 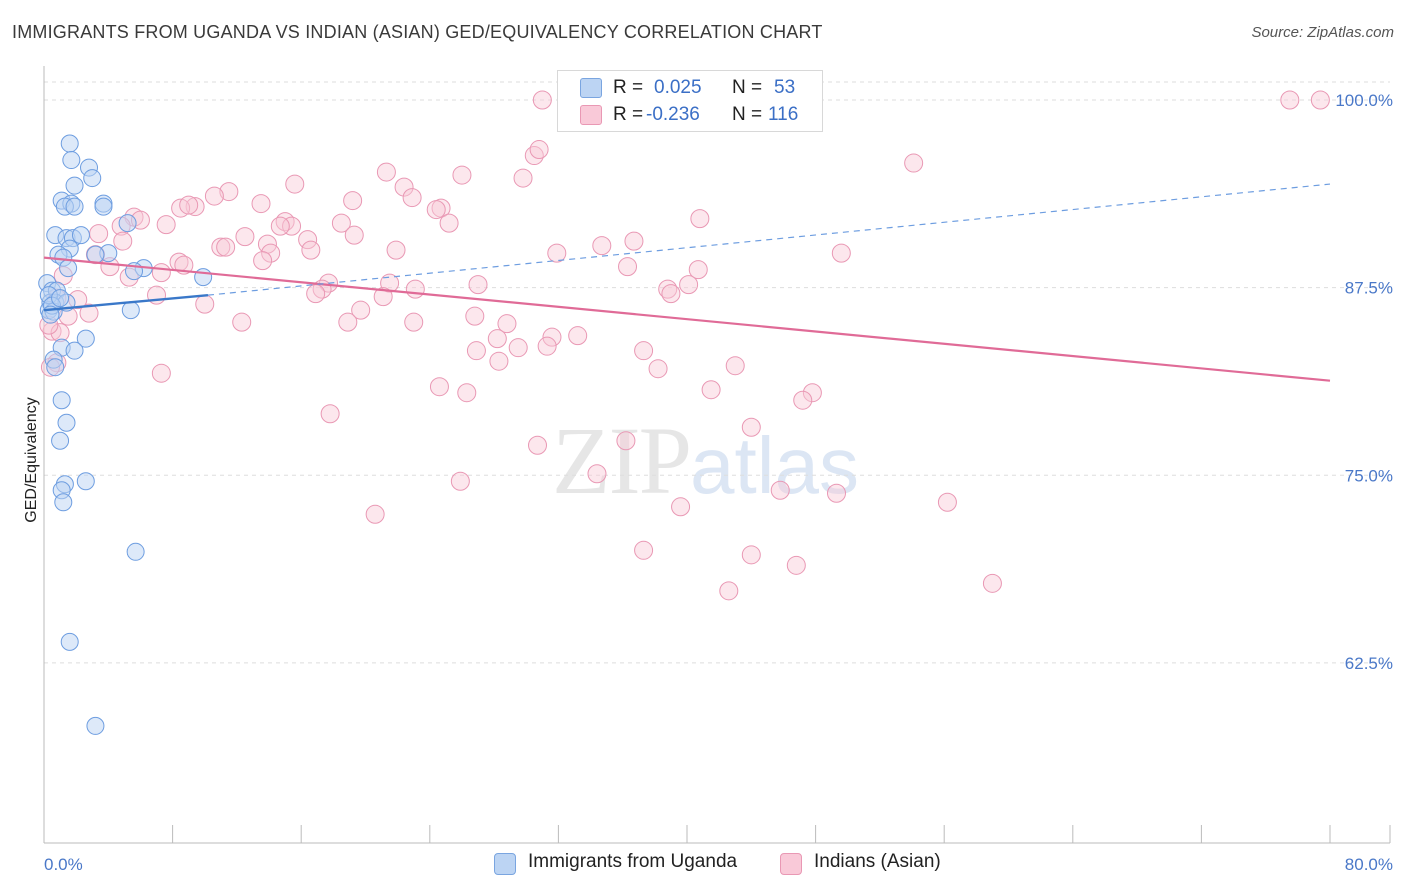 I want to click on y-tick-label: 62.5%, so click(x=1369, y=663).